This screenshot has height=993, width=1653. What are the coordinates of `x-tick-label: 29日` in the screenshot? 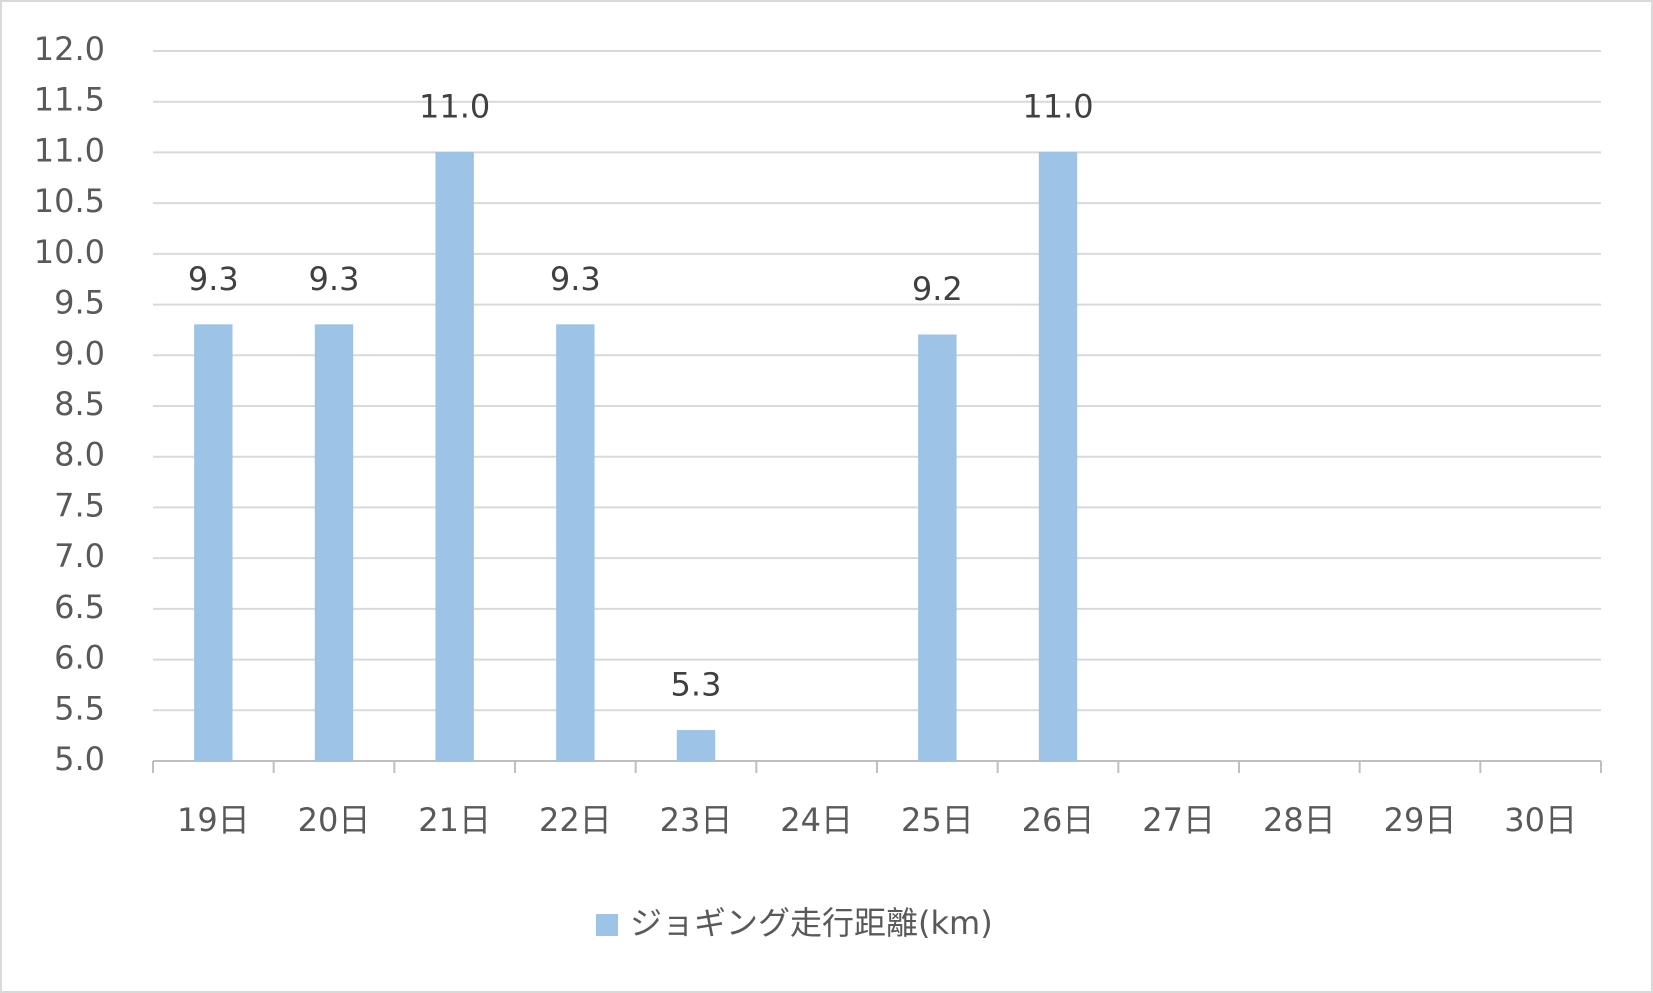 It's located at (1420, 820).